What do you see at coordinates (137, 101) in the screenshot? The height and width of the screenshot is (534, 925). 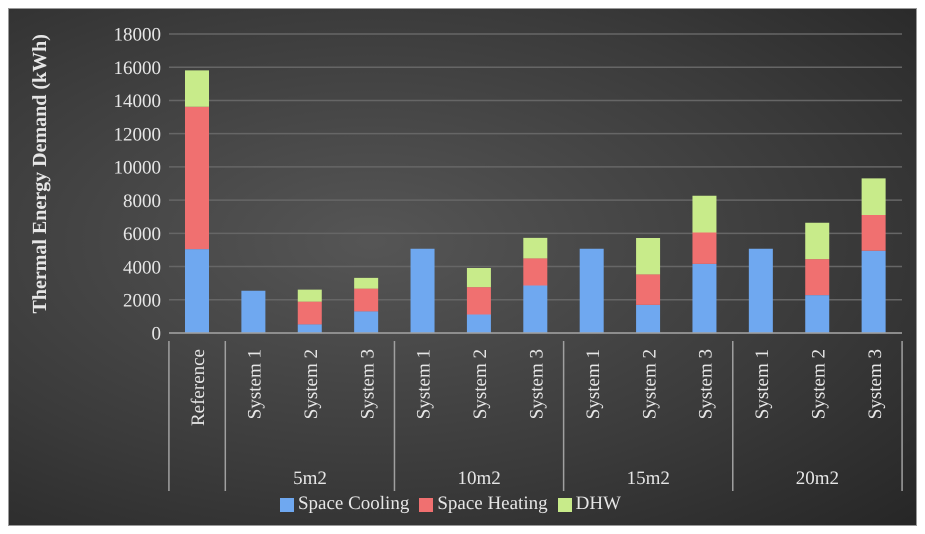 I see `y-tick-label: 14000` at bounding box center [137, 101].